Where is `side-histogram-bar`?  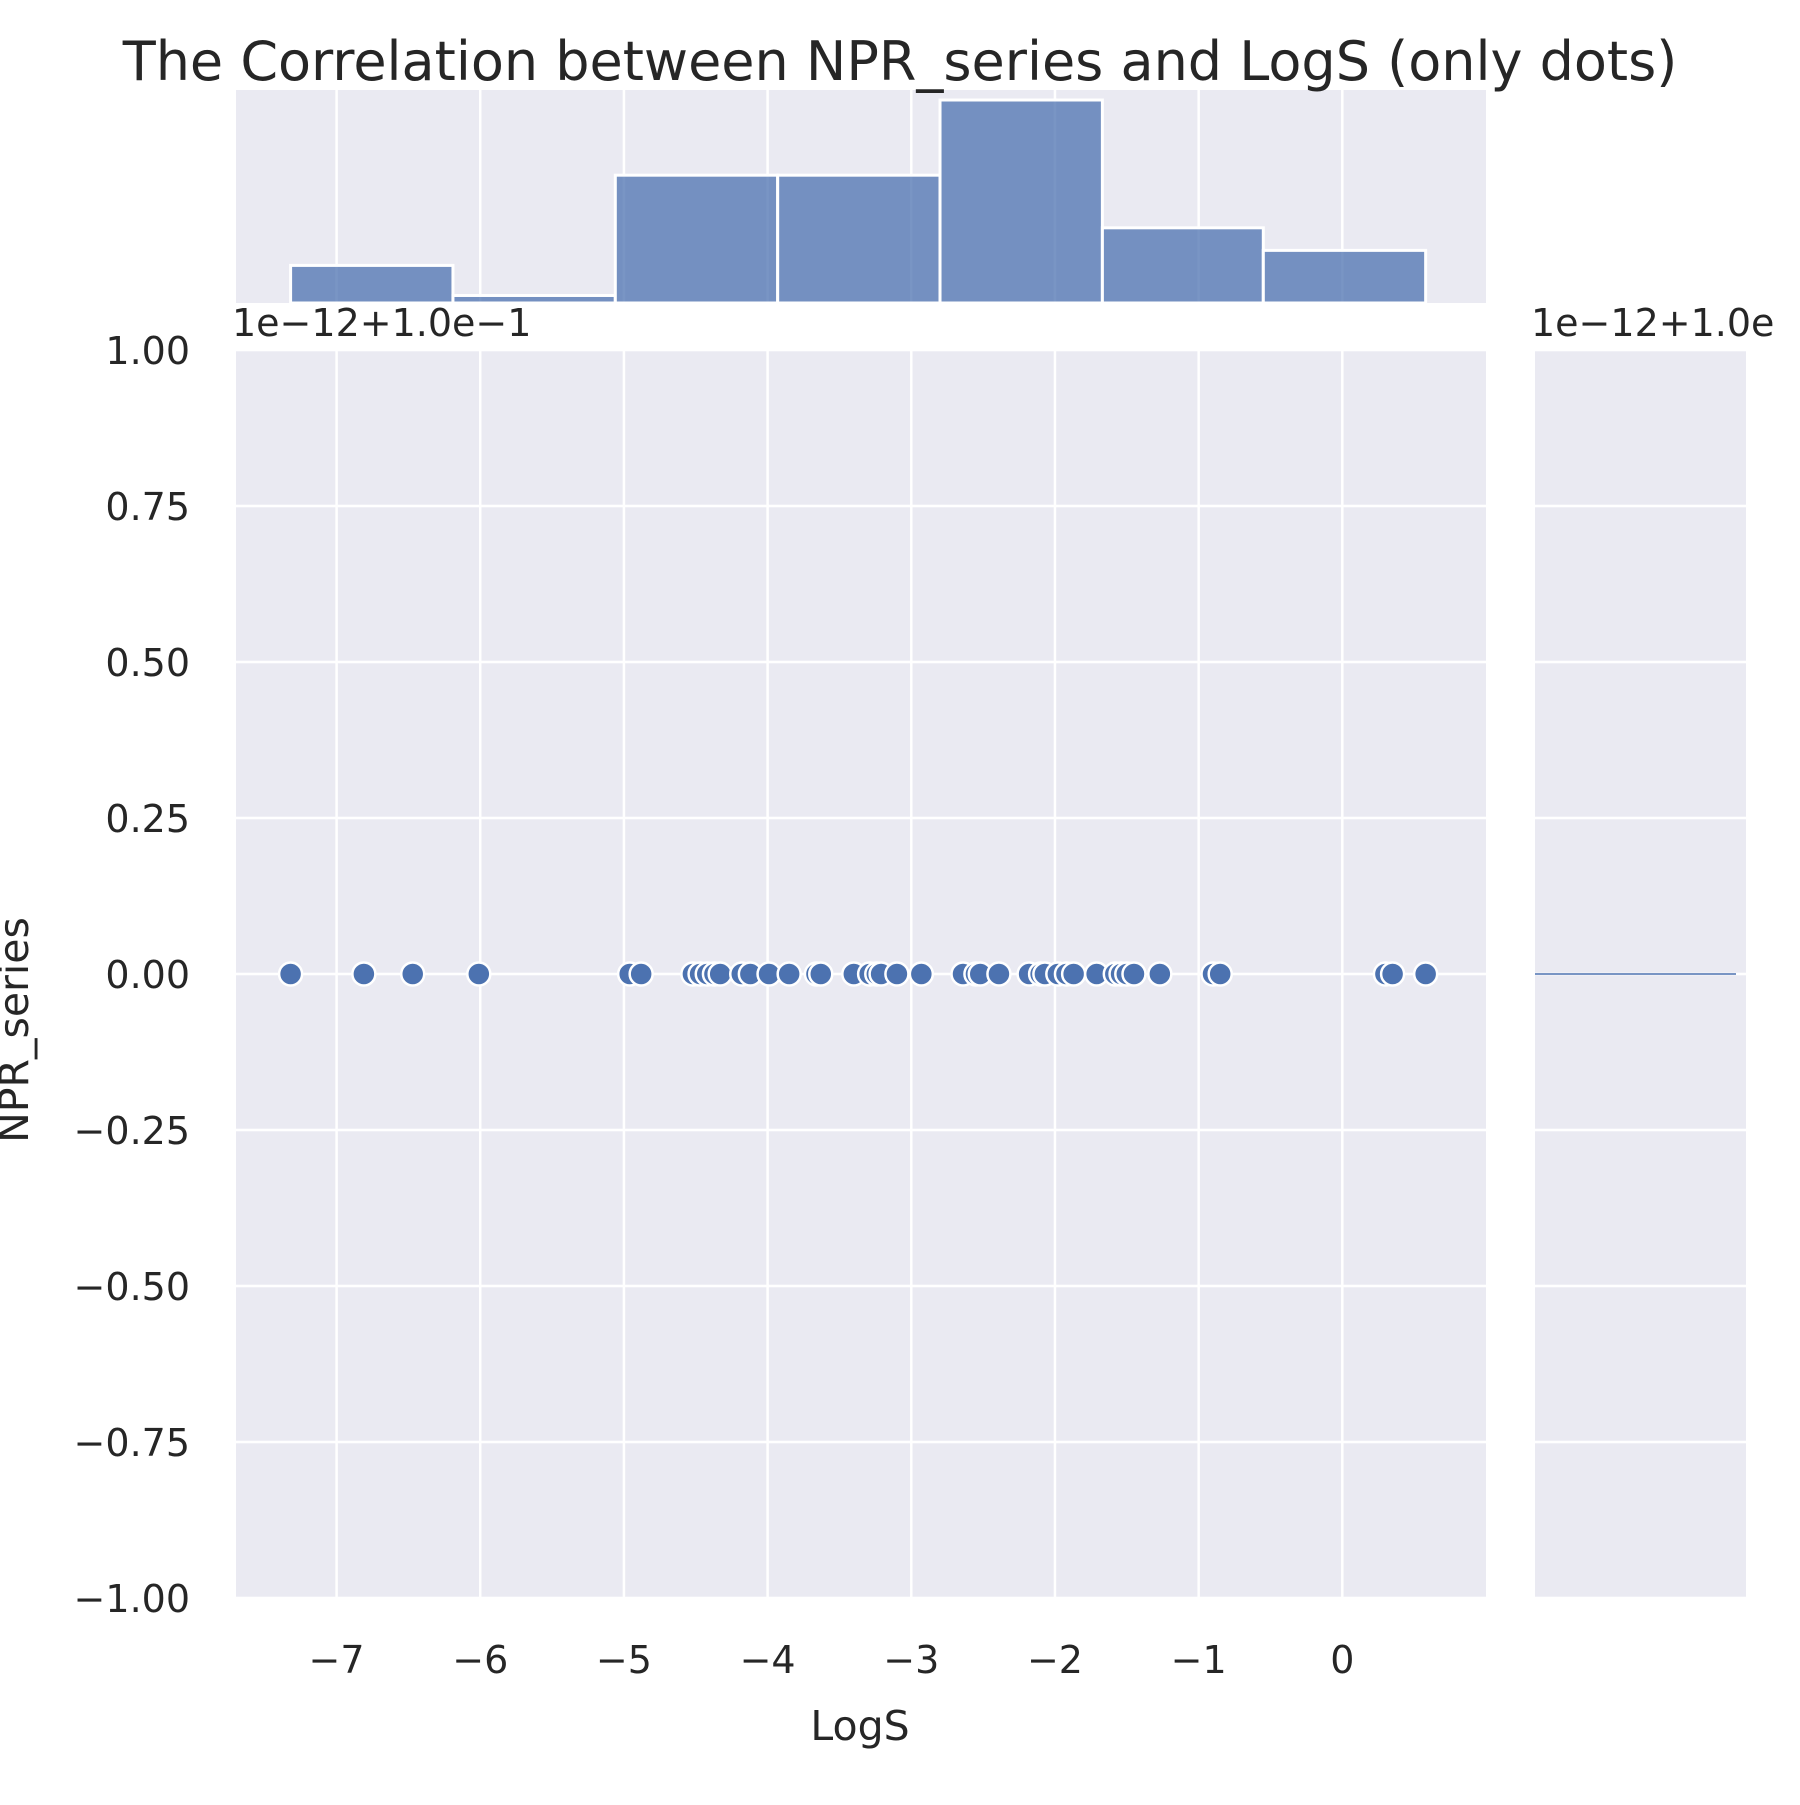 side-histogram-bar is located at coordinates (1635, 974).